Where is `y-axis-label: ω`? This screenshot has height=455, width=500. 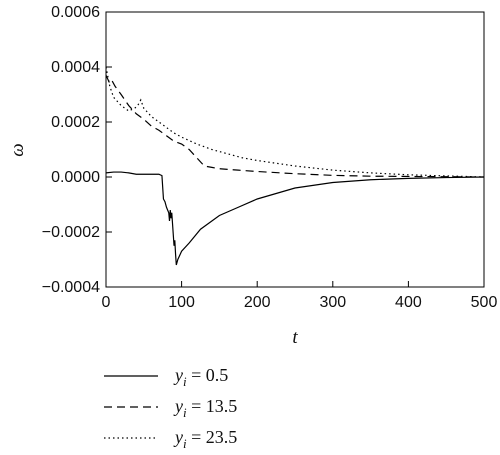
y-axis-label: ω is located at coordinates (17, 149).